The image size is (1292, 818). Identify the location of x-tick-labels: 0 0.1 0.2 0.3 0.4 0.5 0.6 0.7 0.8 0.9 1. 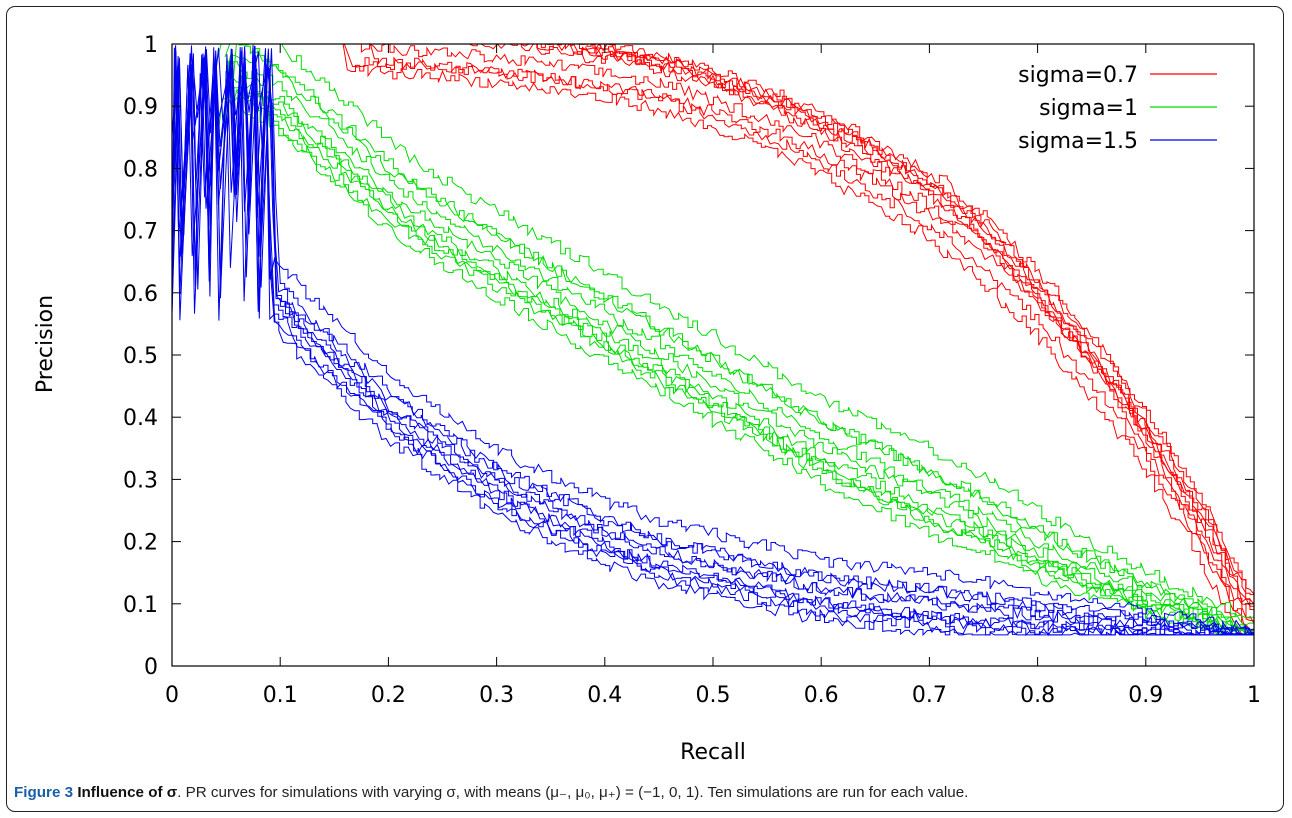
(713, 695).